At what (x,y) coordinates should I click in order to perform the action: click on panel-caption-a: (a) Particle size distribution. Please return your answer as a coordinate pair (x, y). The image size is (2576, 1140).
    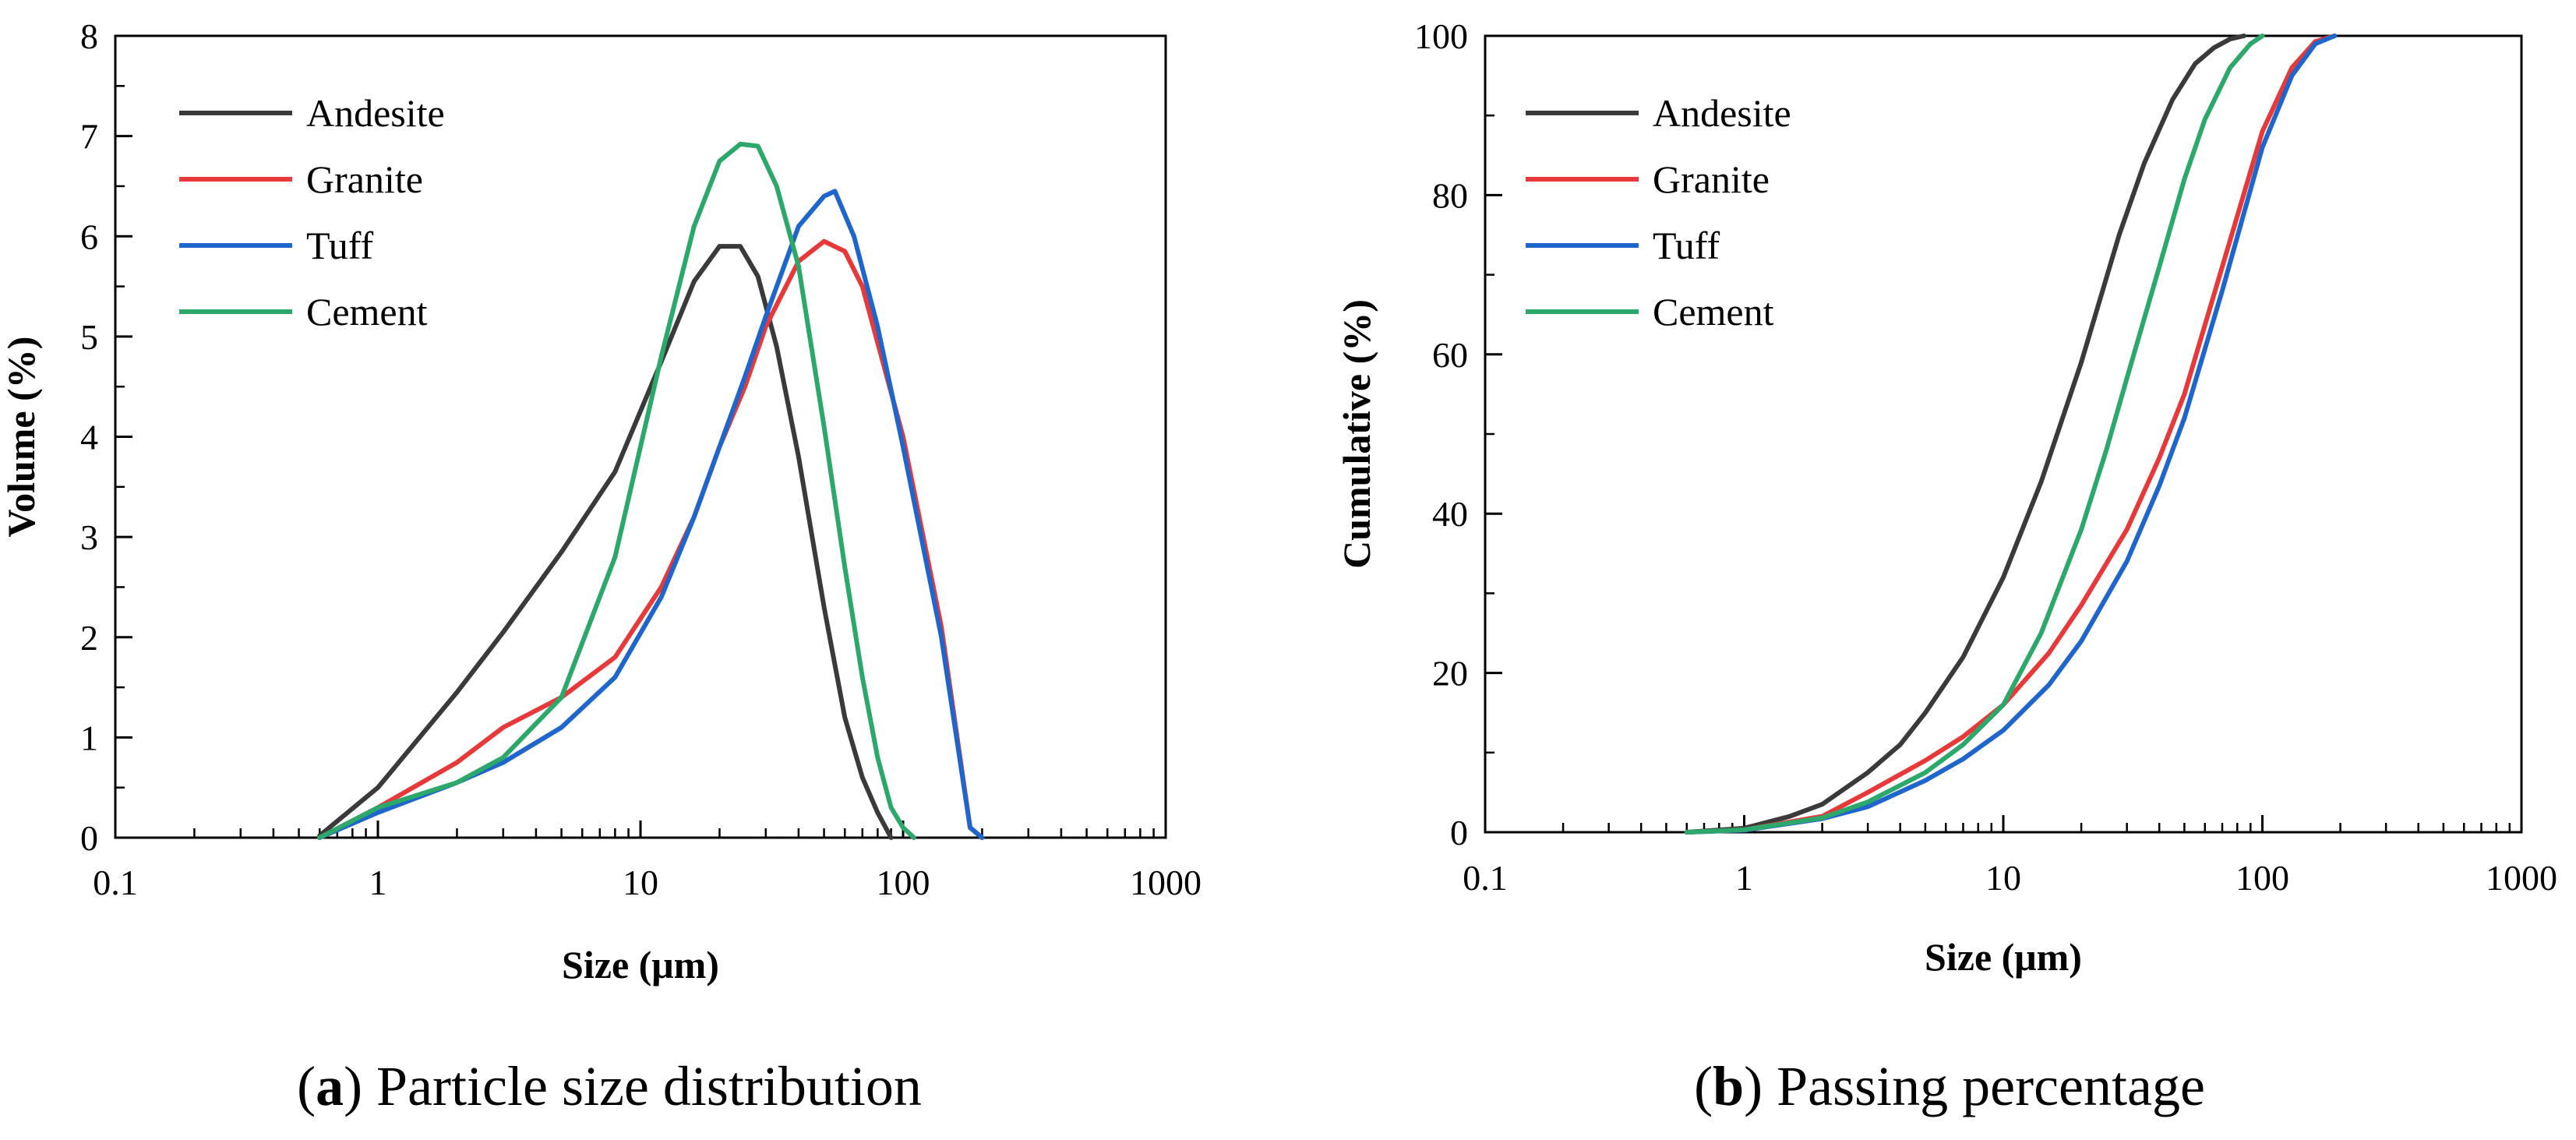
    Looking at the image, I should click on (609, 1086).